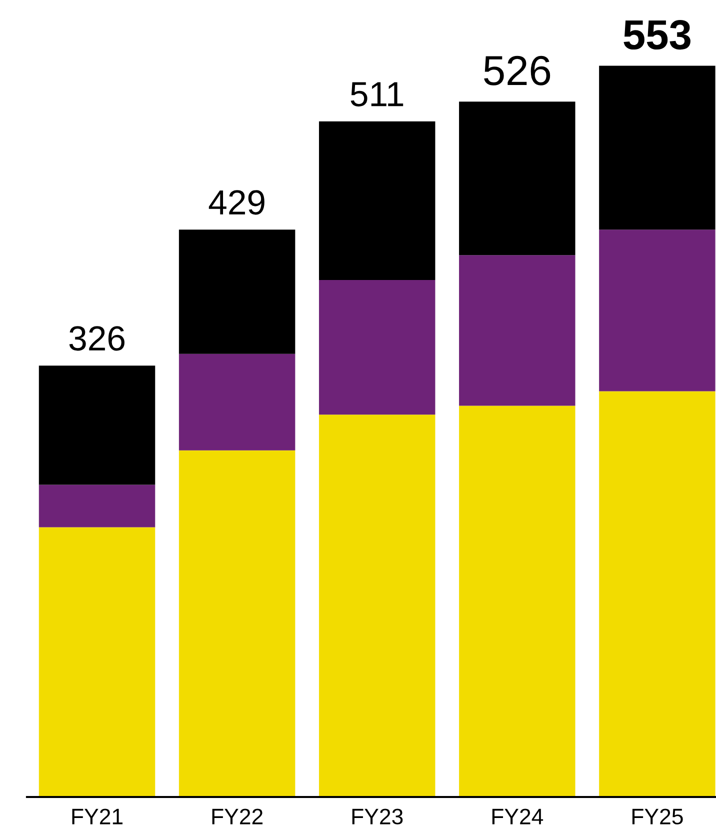  What do you see at coordinates (377, 94) in the screenshot?
I see `annotation: 511` at bounding box center [377, 94].